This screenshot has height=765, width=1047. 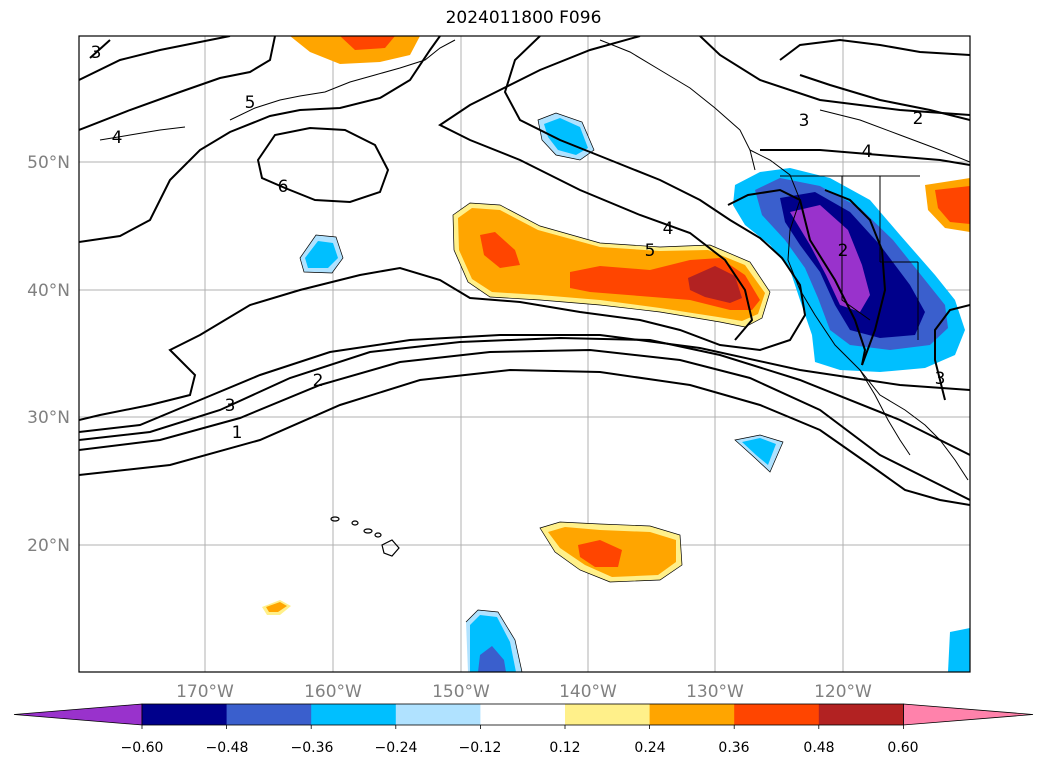 What do you see at coordinates (523, 18) in the screenshot?
I see `map-title: 2024011800 F096` at bounding box center [523, 18].